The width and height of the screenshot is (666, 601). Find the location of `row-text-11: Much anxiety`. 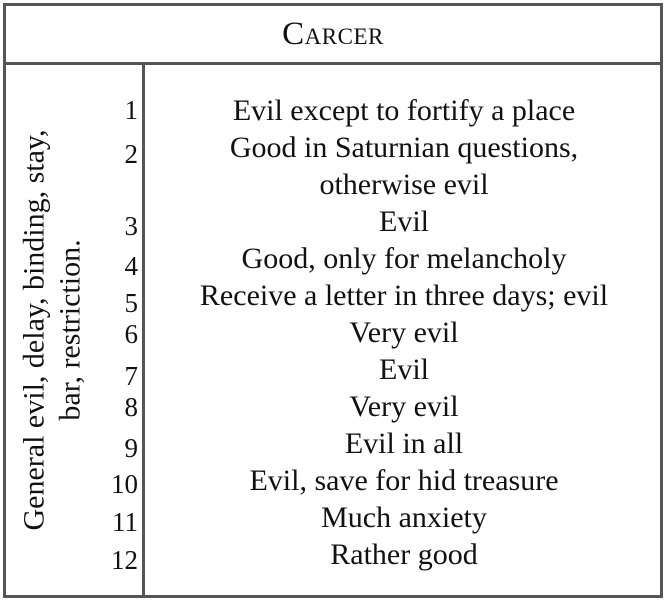

row-text-11: Much anxiety is located at coordinates (404, 517).